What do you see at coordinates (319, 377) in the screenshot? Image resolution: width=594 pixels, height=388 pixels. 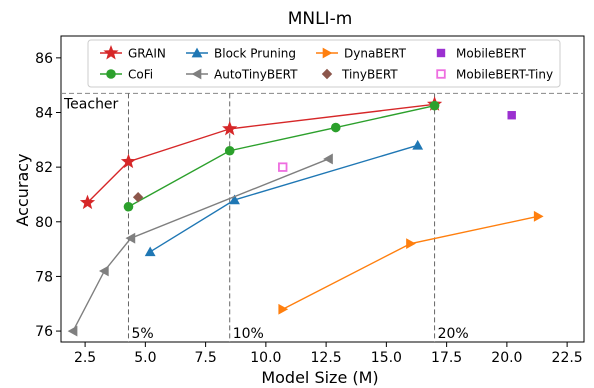 I see `x-axis-title: Model Size (M)` at bounding box center [319, 377].